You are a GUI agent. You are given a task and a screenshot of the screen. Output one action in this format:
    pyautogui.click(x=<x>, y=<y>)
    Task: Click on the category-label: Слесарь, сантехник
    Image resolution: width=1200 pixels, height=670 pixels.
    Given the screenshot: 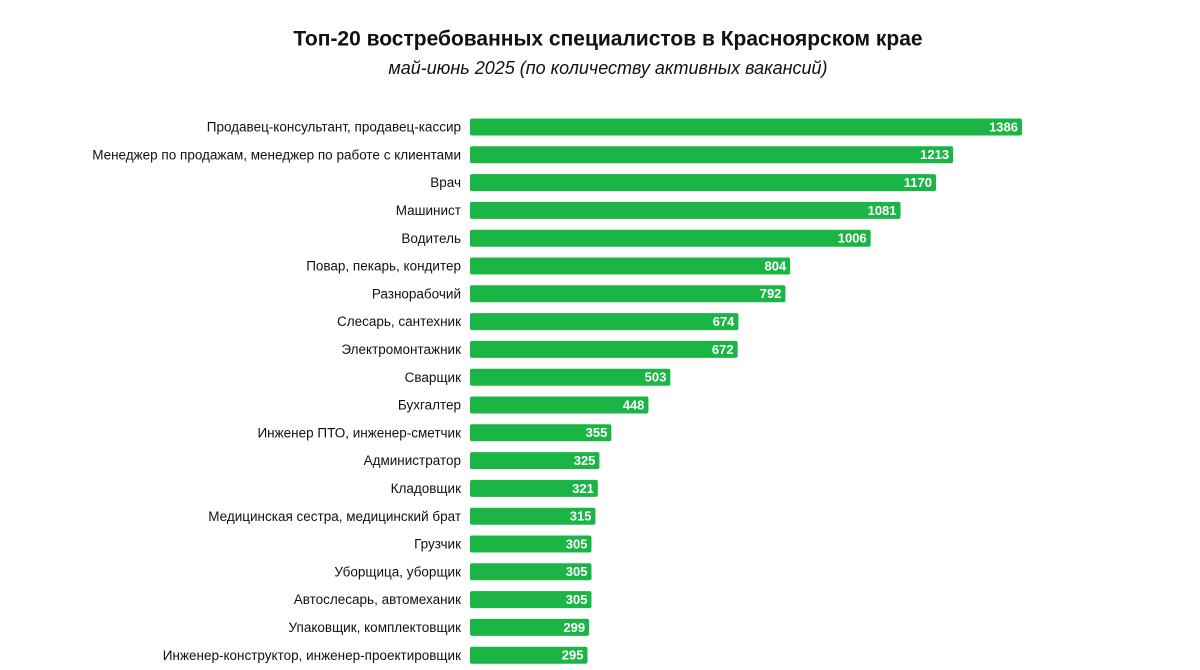 What is the action you would take?
    pyautogui.click(x=399, y=321)
    